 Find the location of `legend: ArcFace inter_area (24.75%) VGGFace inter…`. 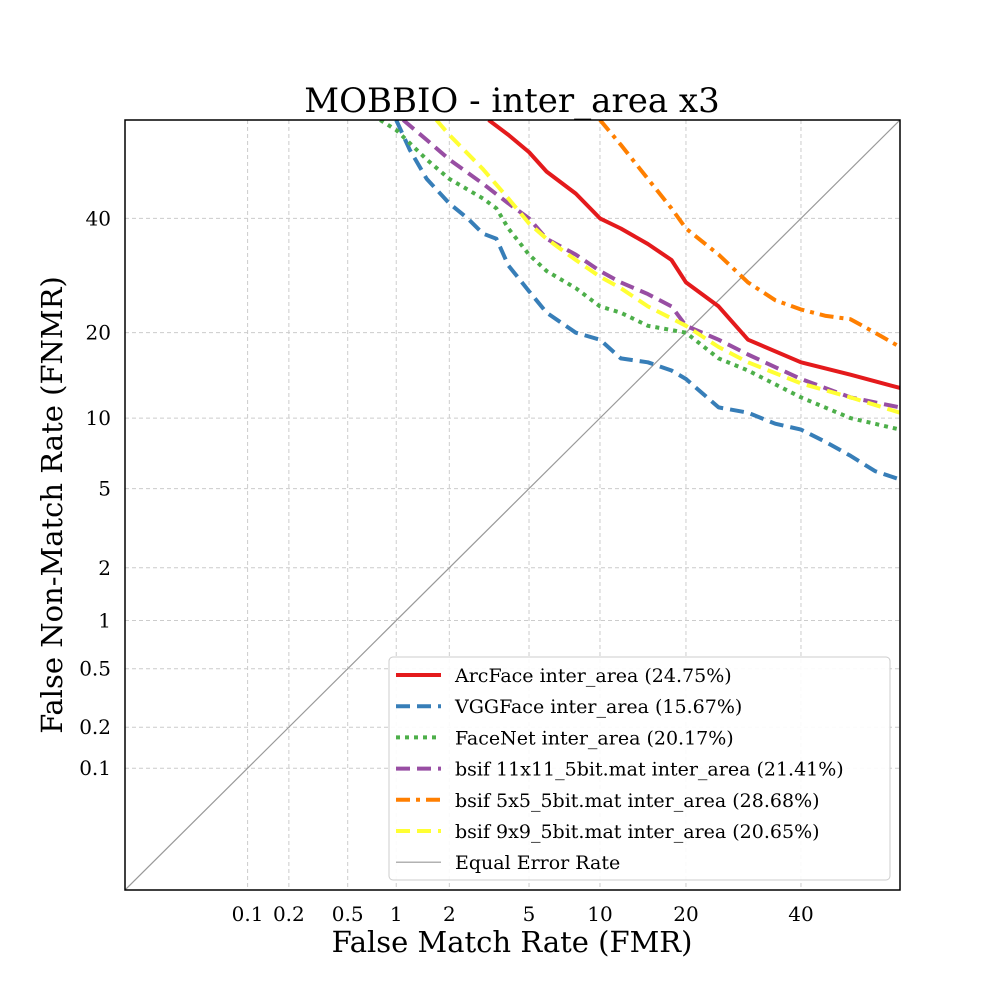

legend: ArcFace inter_area (24.75%) VGGFace inter… is located at coordinates (639, 768).